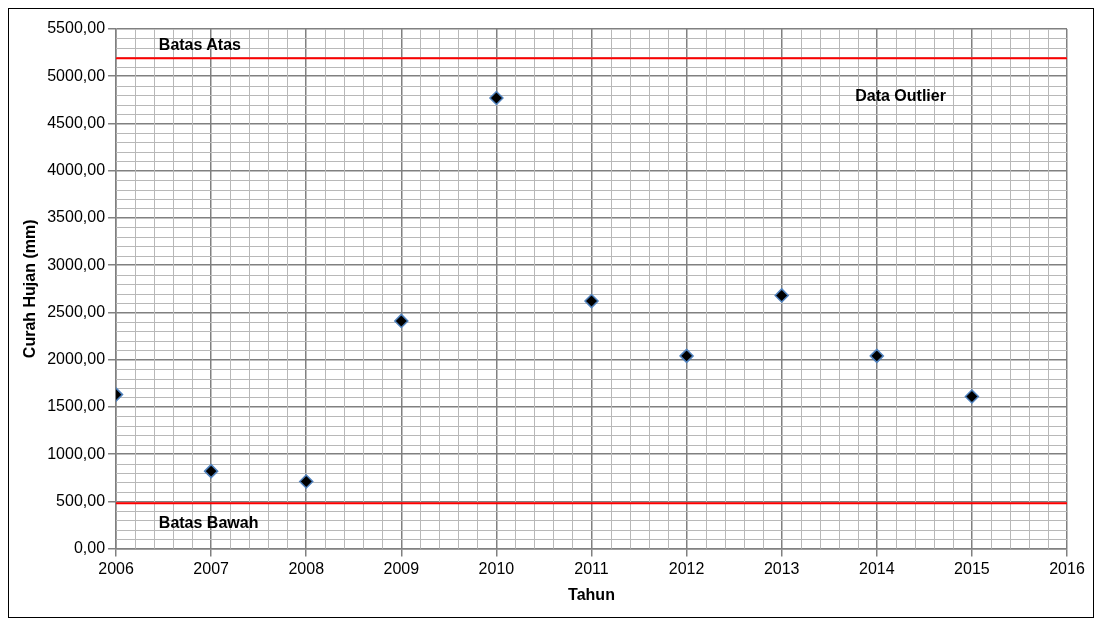 Image resolution: width=1102 pixels, height=627 pixels. I want to click on annotation: Data Outlier, so click(900, 95).